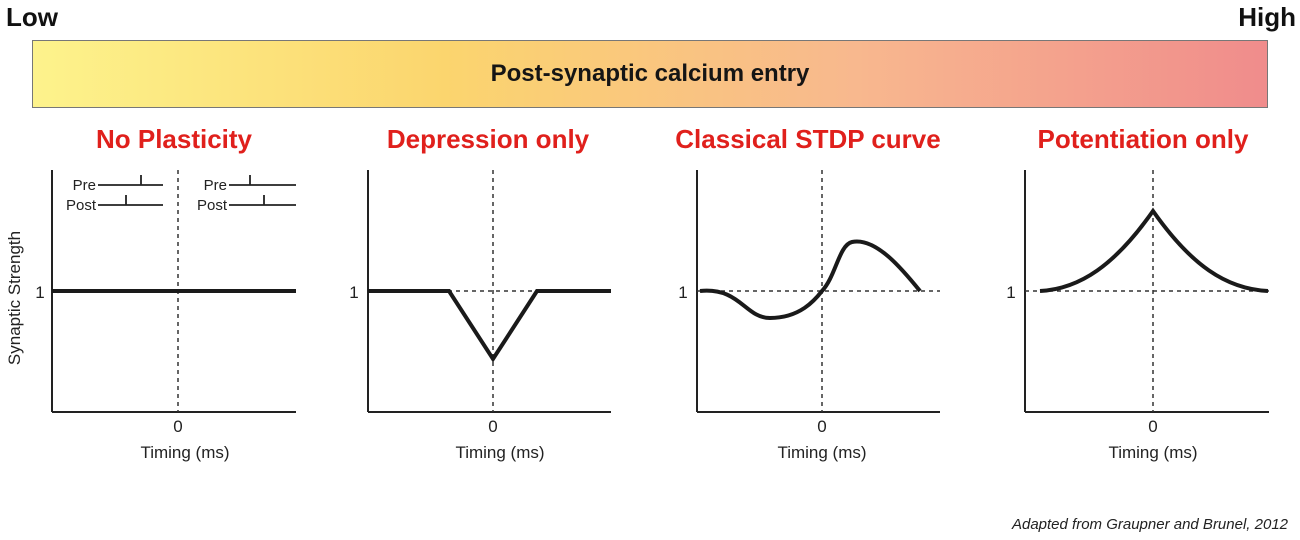 The width and height of the screenshot is (1300, 540). What do you see at coordinates (174, 139) in the screenshot?
I see `panel-title-no-plasticity: No Plasticity` at bounding box center [174, 139].